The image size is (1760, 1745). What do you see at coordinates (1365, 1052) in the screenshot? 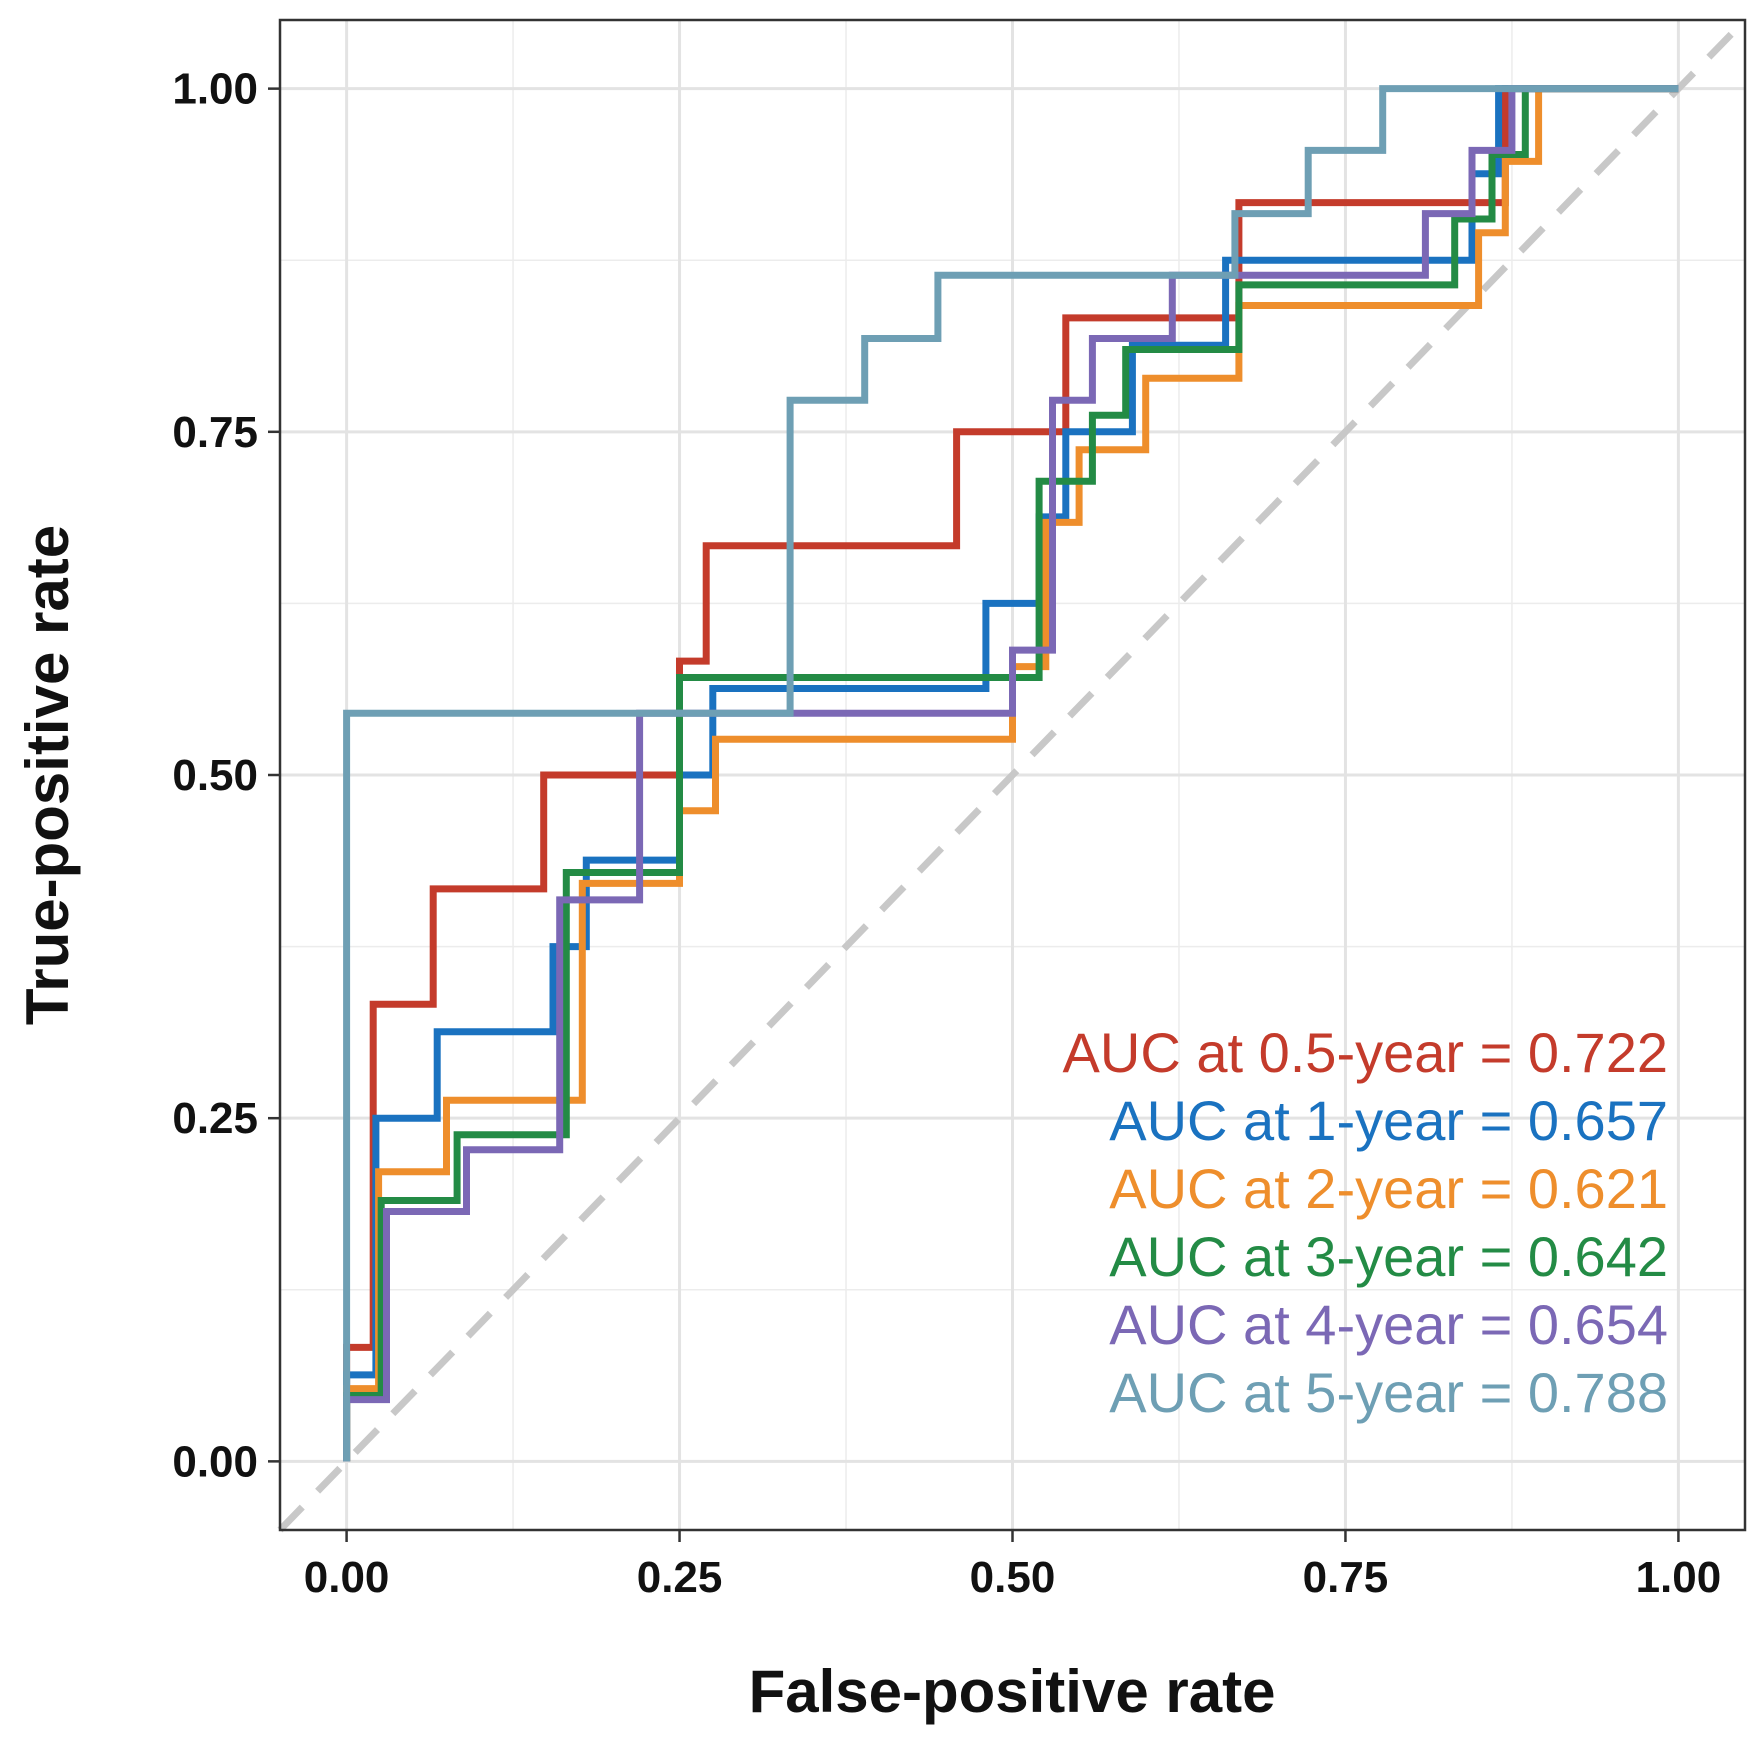
I see `legend-entry-1: AUC at 0.5-year = 0.722` at bounding box center [1365, 1052].